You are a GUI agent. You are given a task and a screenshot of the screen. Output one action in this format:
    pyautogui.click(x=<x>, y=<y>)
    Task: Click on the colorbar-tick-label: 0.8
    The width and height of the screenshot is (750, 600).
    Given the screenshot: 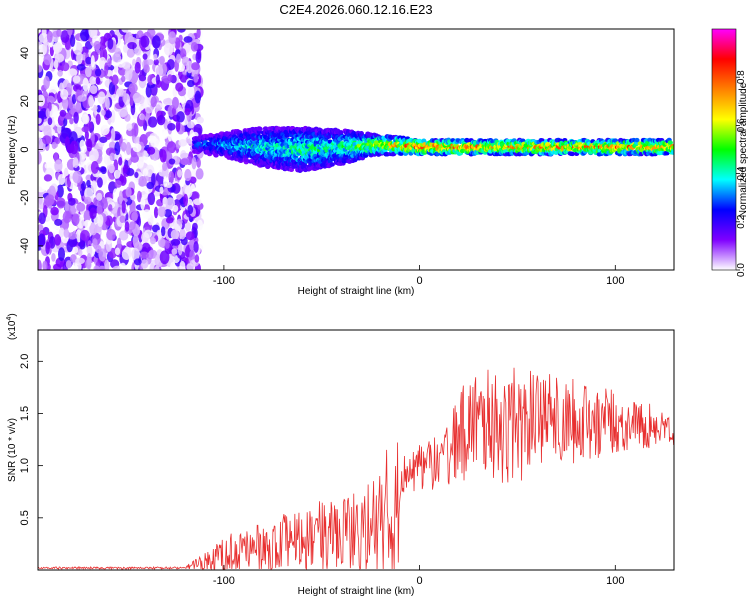 What is the action you would take?
    pyautogui.click(x=741, y=77)
    